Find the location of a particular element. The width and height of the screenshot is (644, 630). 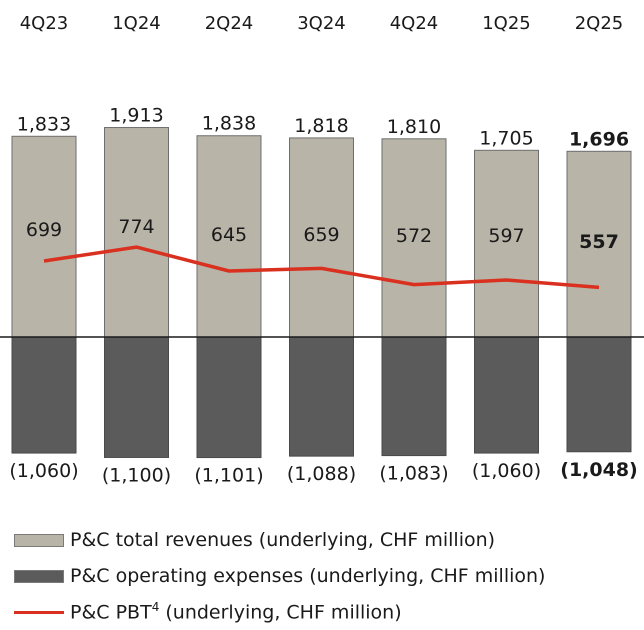

legend-pbt-suffix: (underlying, CHF million) is located at coordinates (280, 612).